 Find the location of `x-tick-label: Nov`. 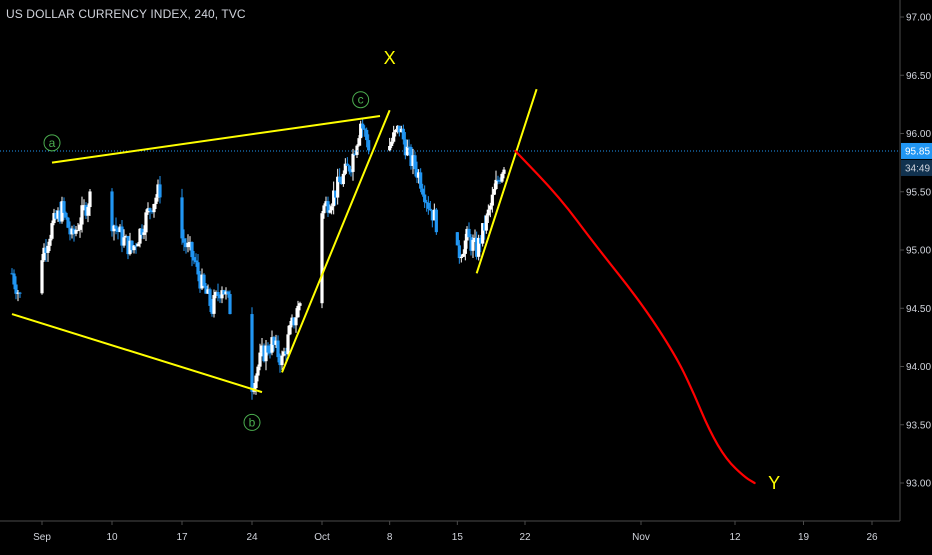

x-tick-label: Nov is located at coordinates (641, 537).